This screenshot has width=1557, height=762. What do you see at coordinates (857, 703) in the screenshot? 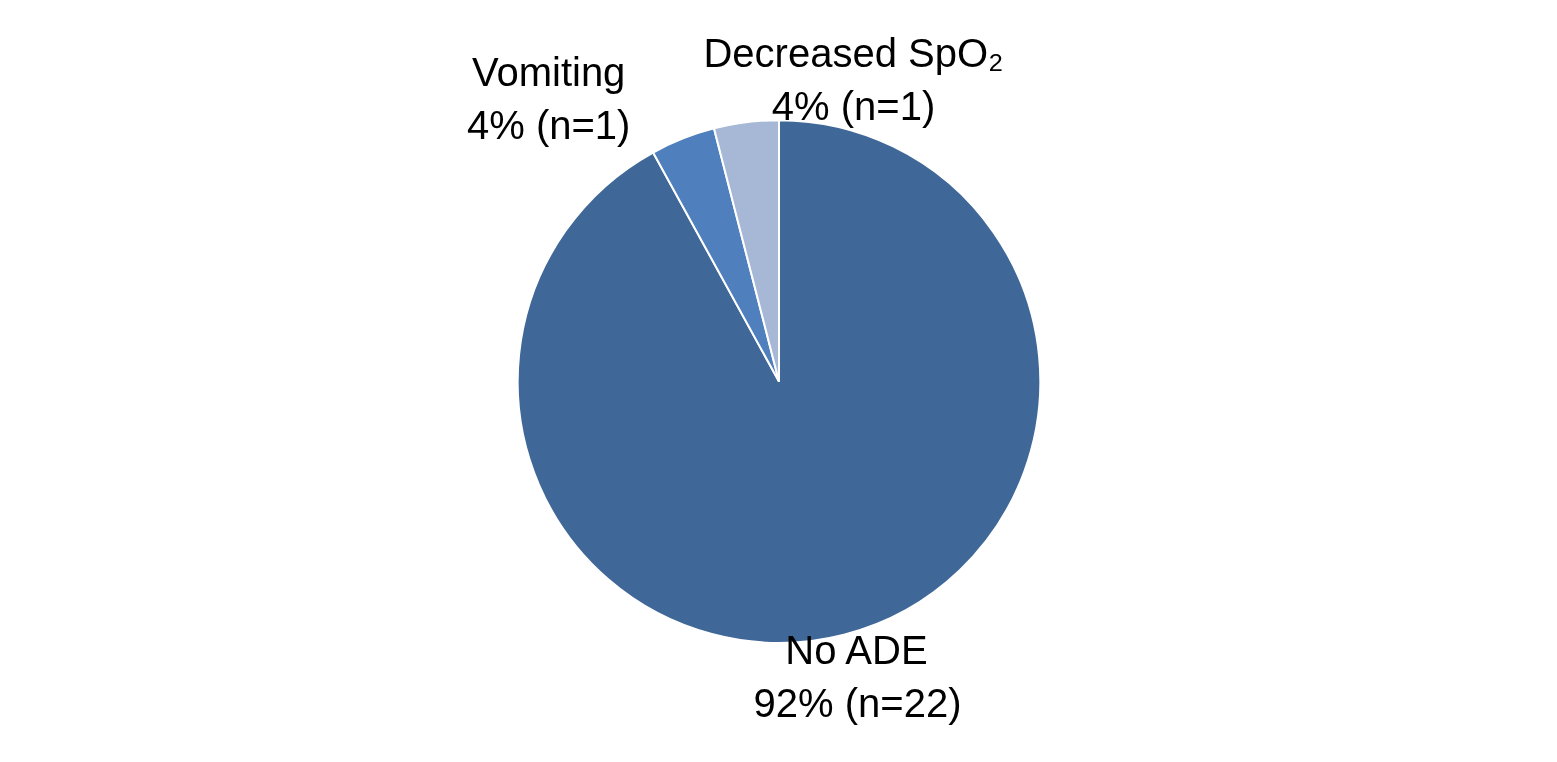
I see `data-label: 92% (n=22)` at bounding box center [857, 703].